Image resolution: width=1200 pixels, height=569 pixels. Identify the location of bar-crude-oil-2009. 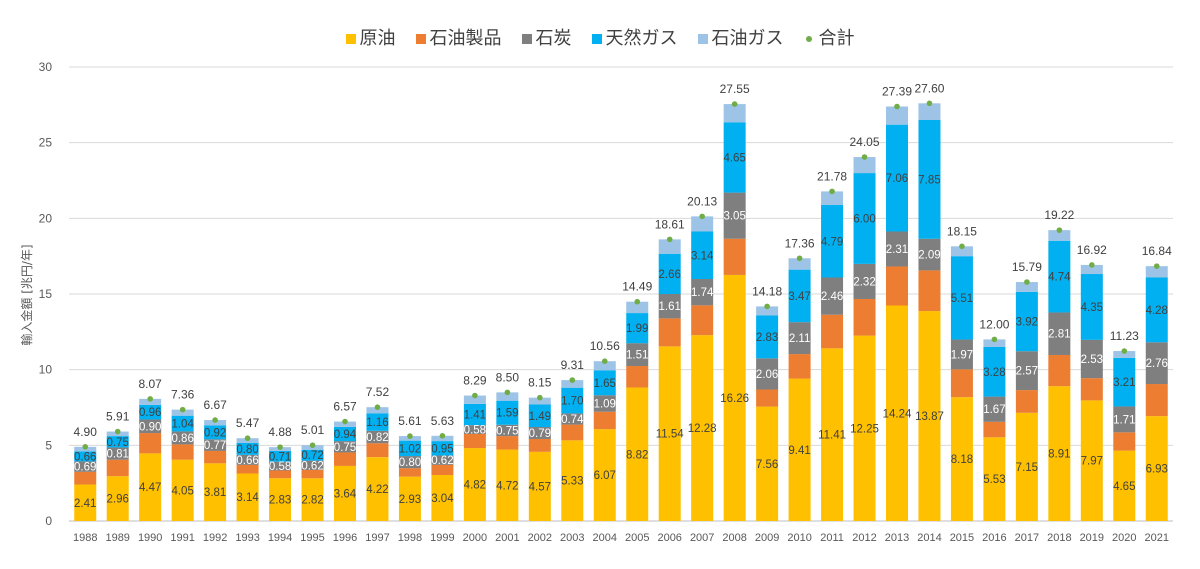
(767, 463).